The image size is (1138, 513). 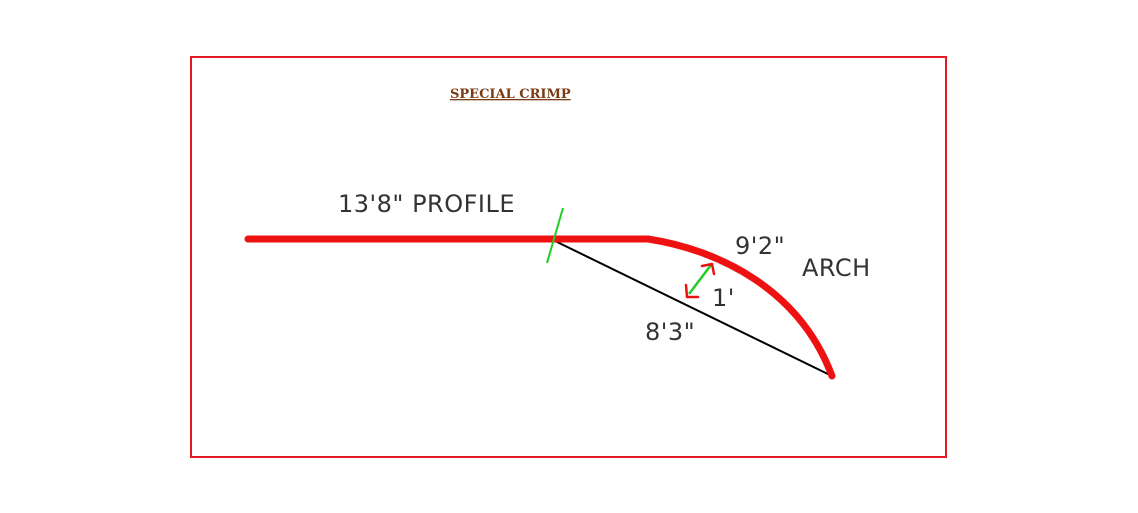 I want to click on rise-arrowhead-bottom, so click(x=692, y=291).